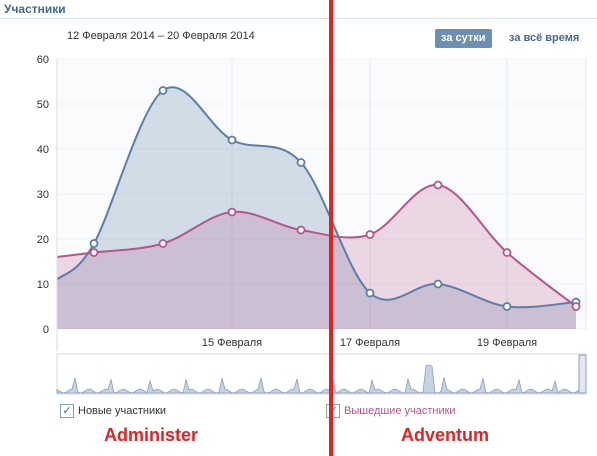 The height and width of the screenshot is (456, 597). What do you see at coordinates (507, 343) in the screenshot?
I see `x-tick-label: 19 Февраля` at bounding box center [507, 343].